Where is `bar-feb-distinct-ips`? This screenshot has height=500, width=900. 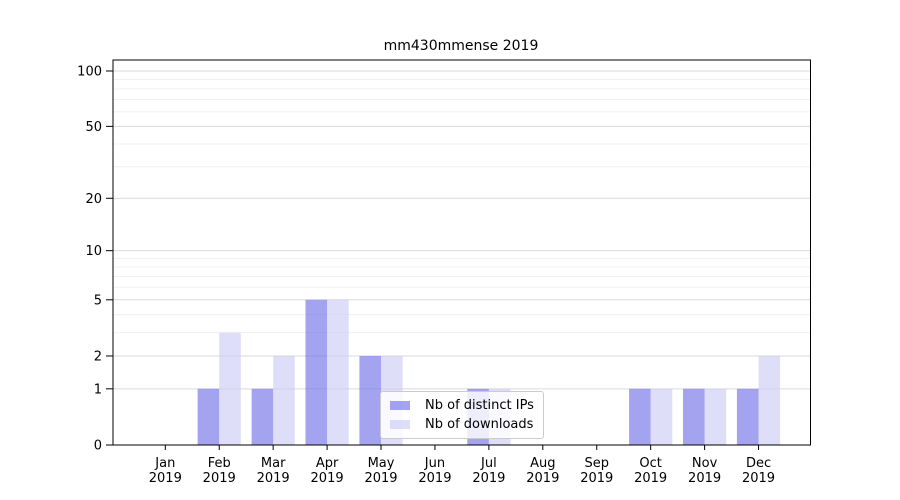 bar-feb-distinct-ips is located at coordinates (208, 416).